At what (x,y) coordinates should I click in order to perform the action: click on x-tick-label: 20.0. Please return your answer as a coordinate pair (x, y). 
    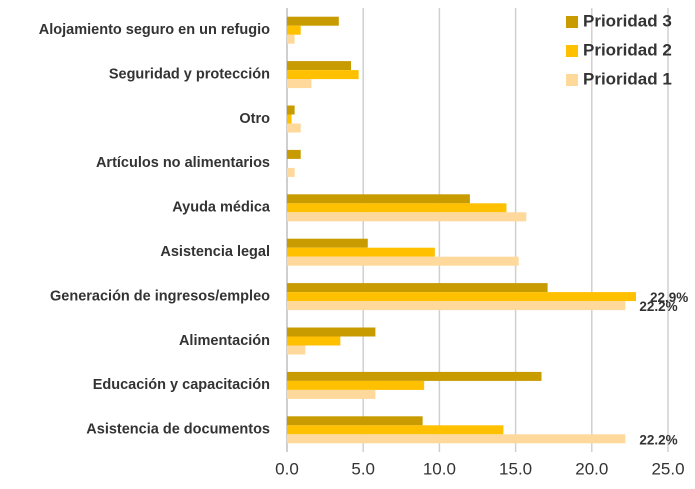
    Looking at the image, I should click on (591, 468).